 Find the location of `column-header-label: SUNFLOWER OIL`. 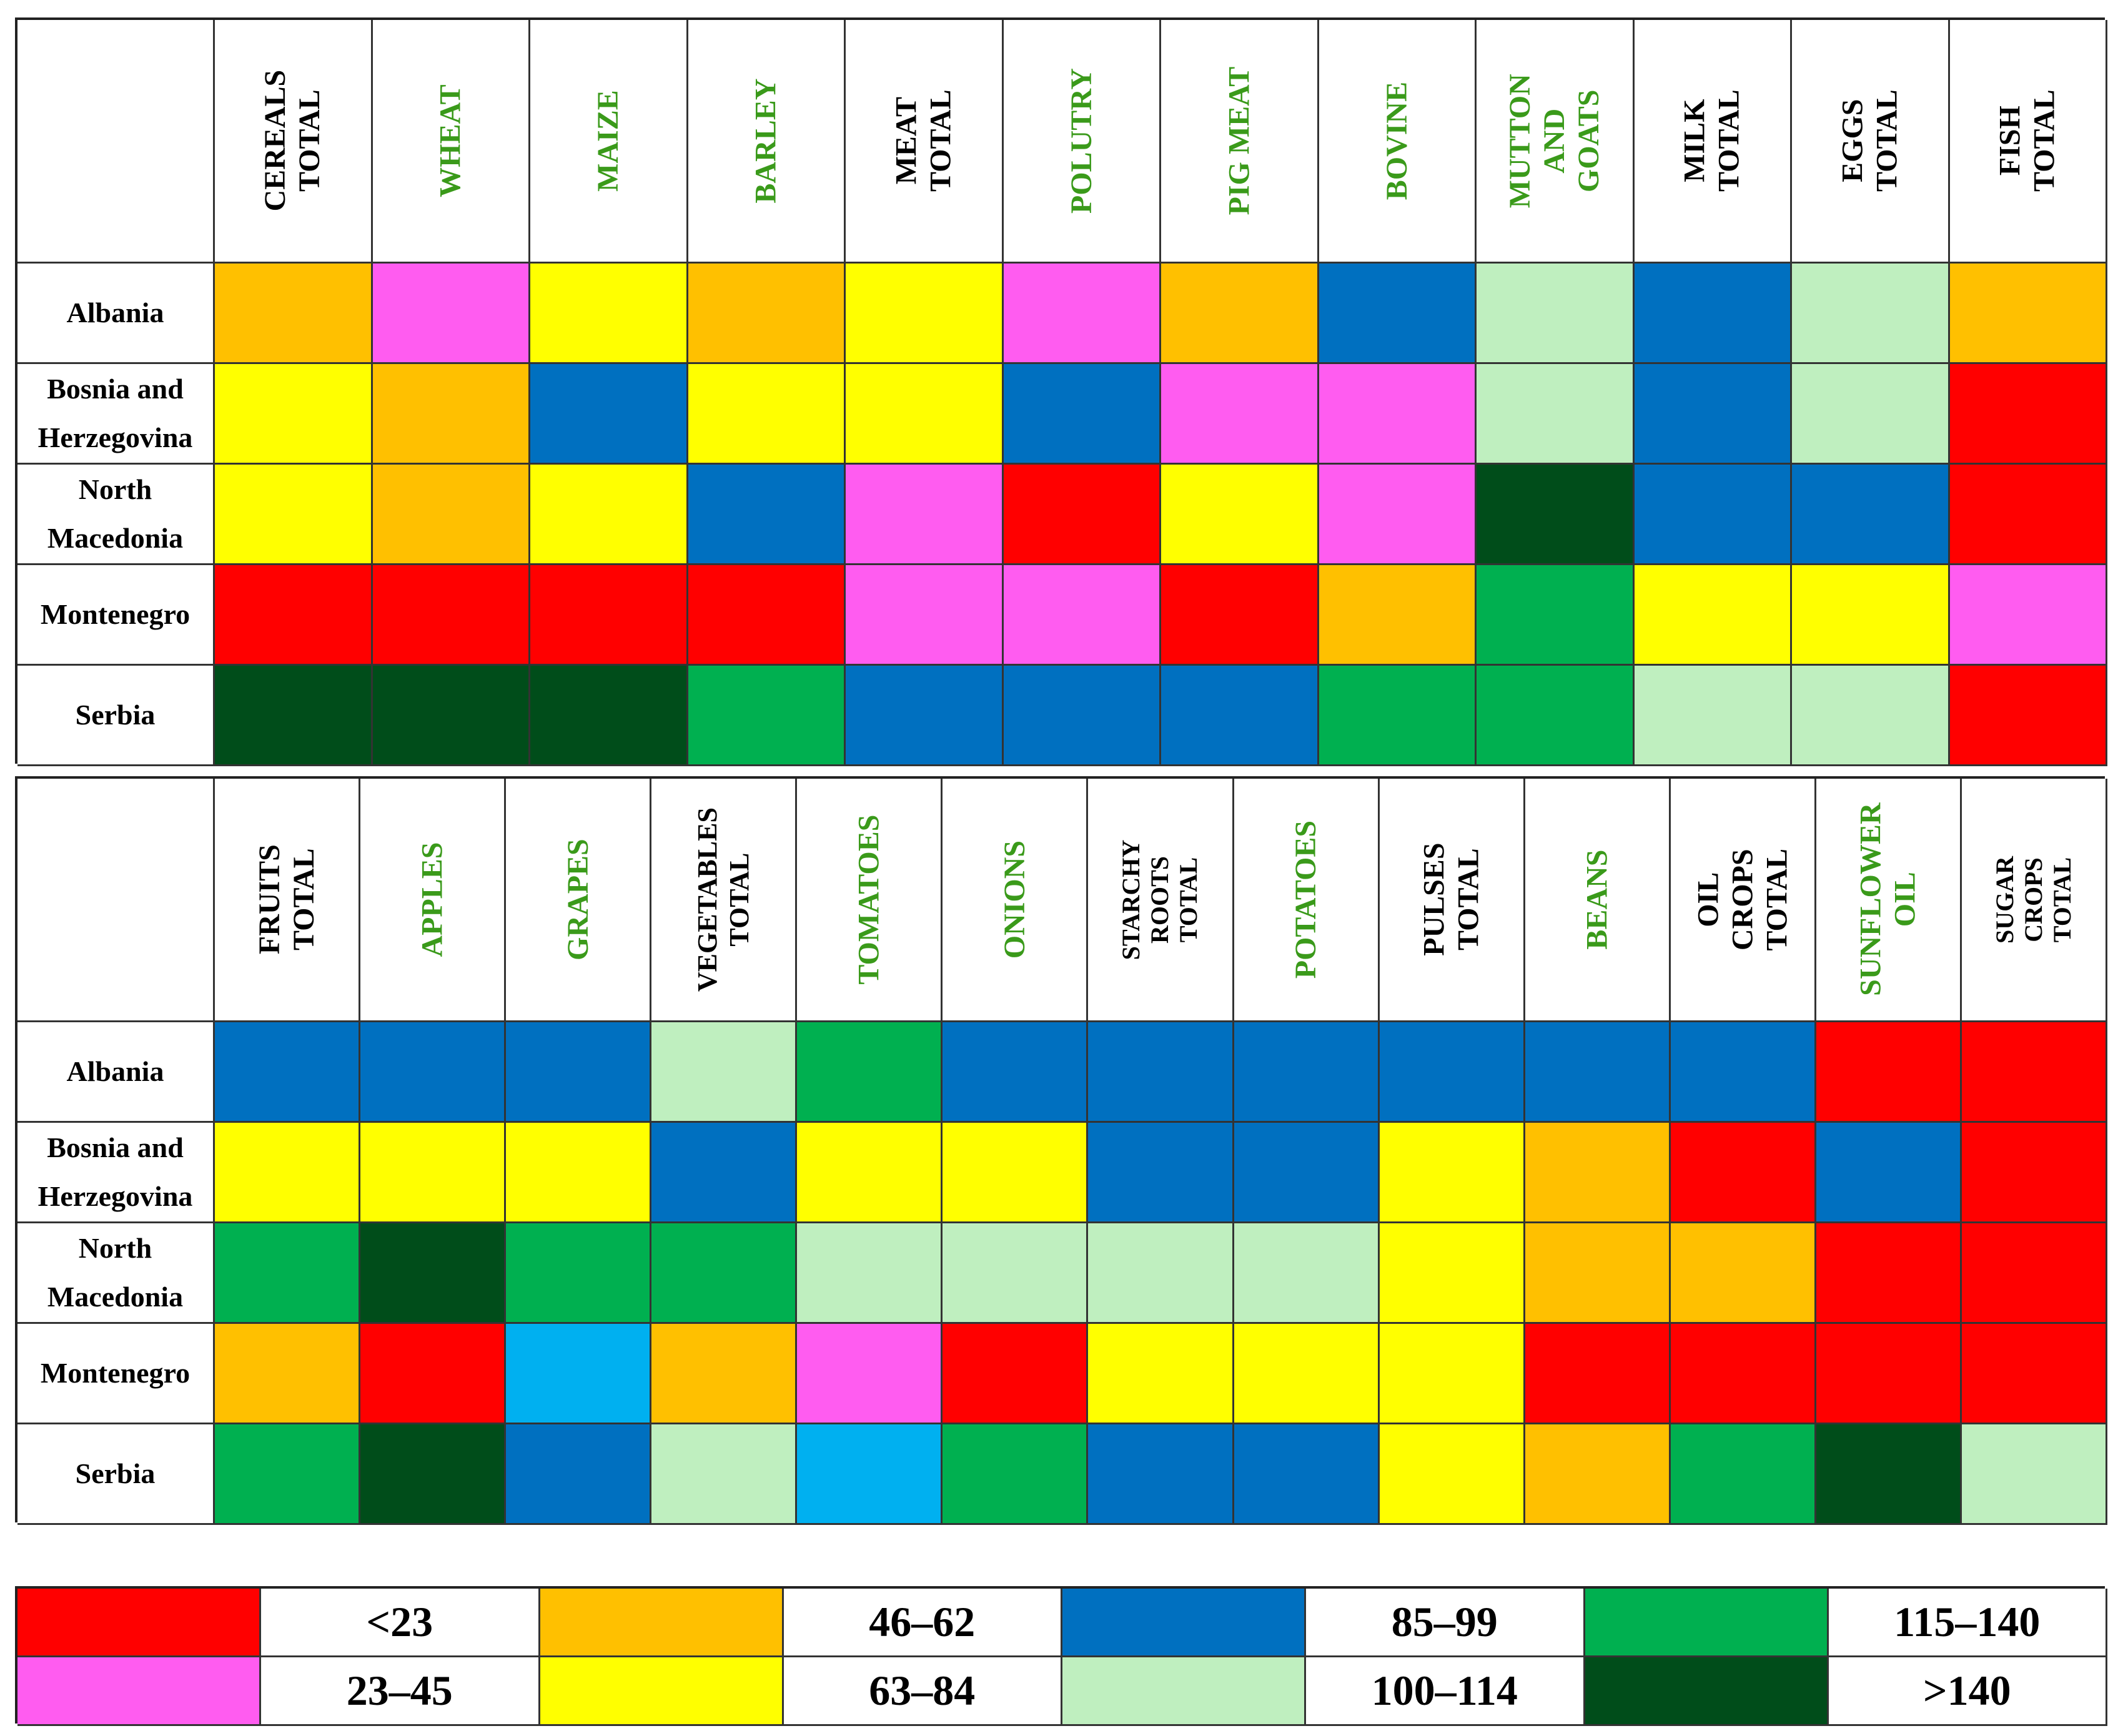

column-header-label: SUNFLOWER OIL is located at coordinates (1888, 899).